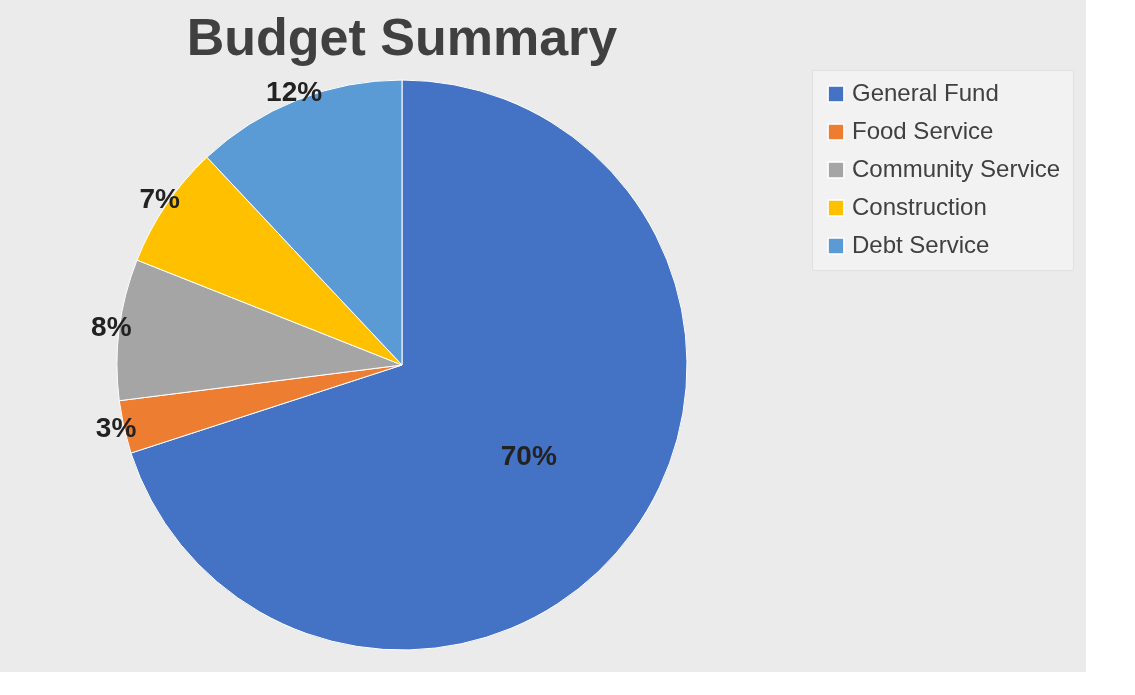 This screenshot has height=695, width=1135. Describe the element at coordinates (111, 327) in the screenshot. I see `data-label: 8%` at that location.